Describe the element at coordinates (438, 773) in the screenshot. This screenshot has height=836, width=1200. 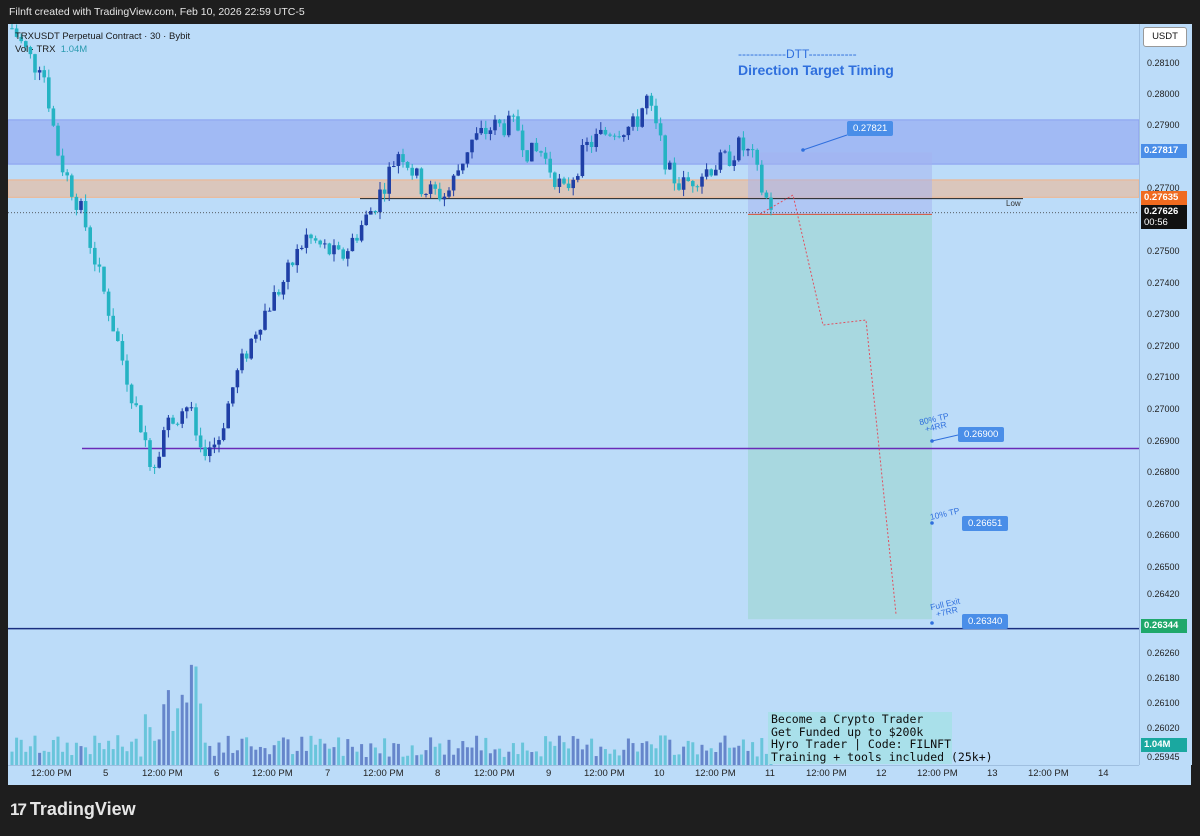
I see `time-tick: 8` at that location.